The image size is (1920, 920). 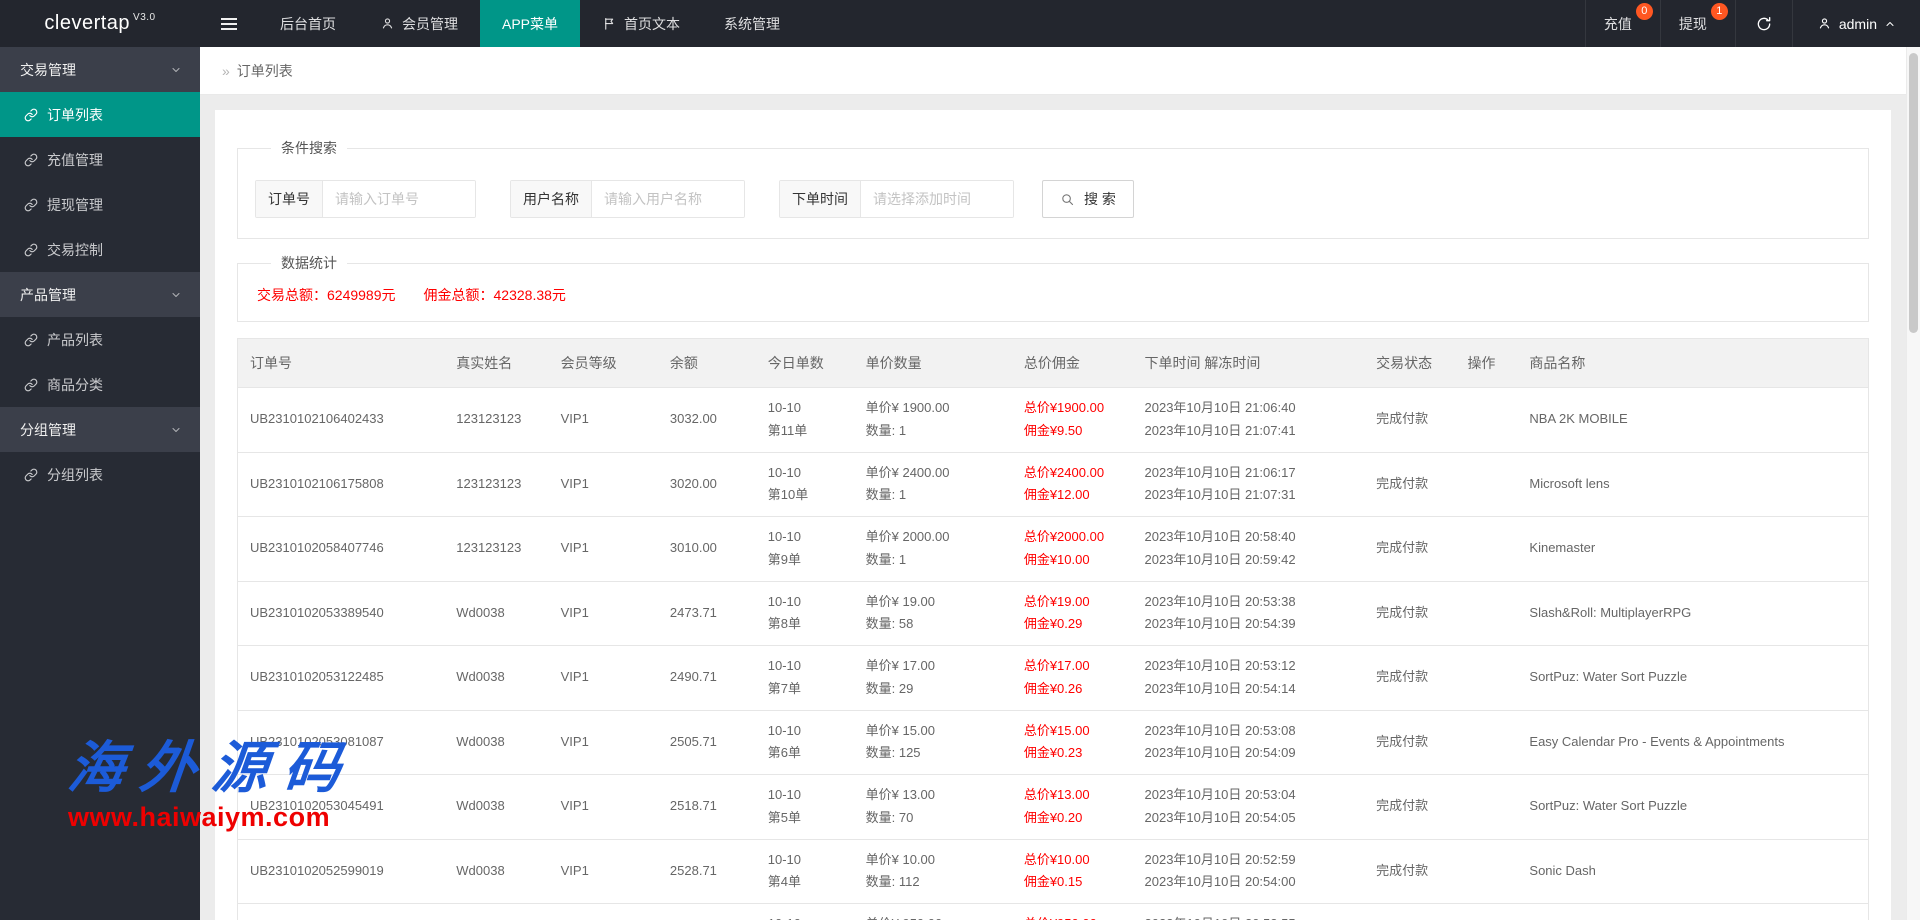 I want to click on page-scrollbar, so click(x=1913, y=483).